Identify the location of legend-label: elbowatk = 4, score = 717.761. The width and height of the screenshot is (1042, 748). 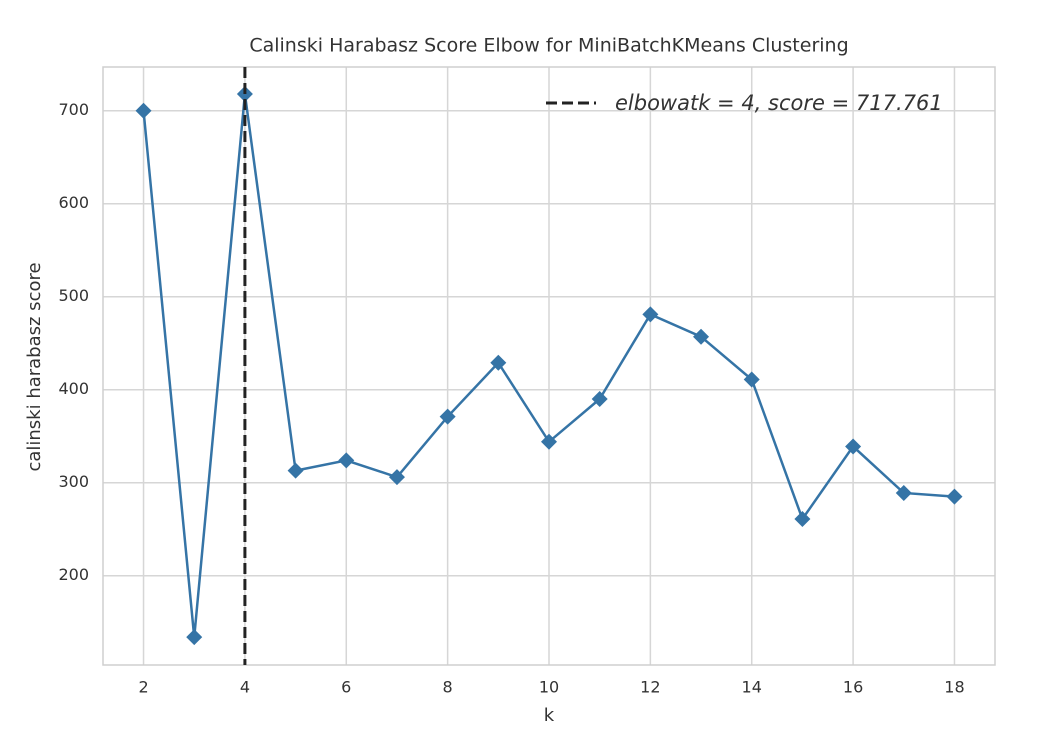
(779, 103).